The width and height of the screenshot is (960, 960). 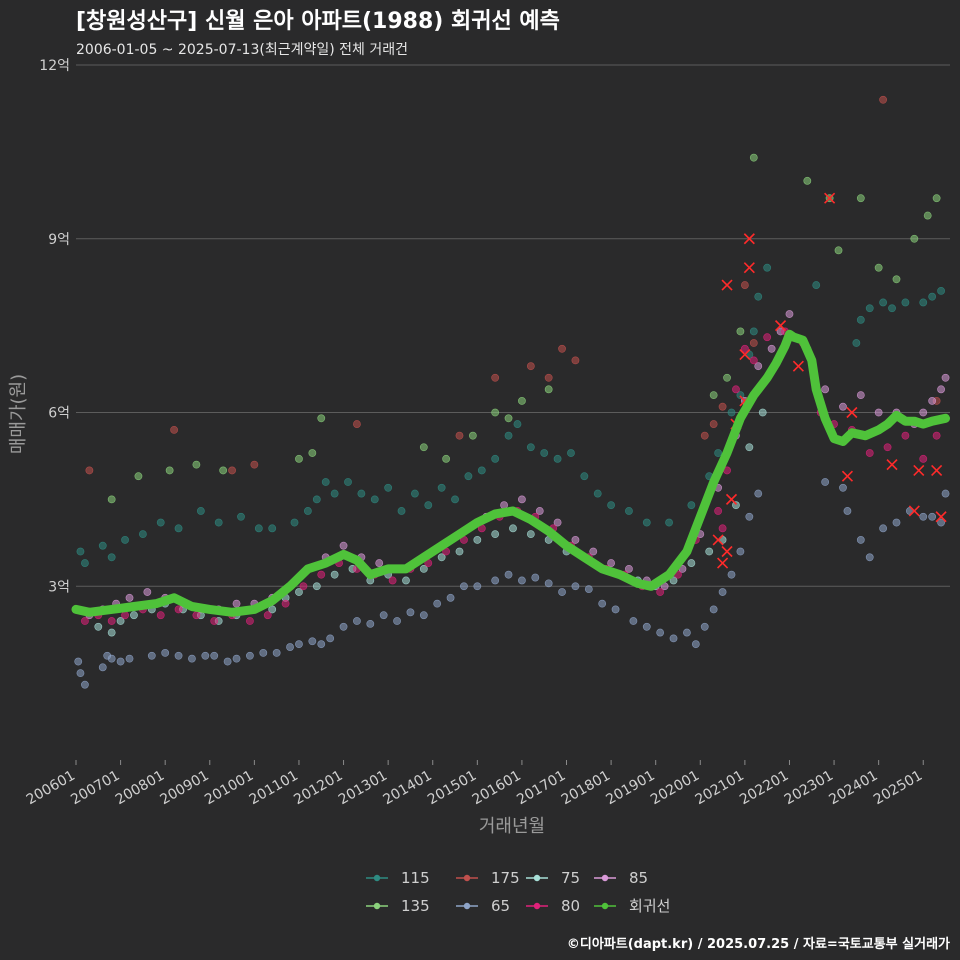 What do you see at coordinates (415, 878) in the screenshot?
I see `legend-label: 115` at bounding box center [415, 878].